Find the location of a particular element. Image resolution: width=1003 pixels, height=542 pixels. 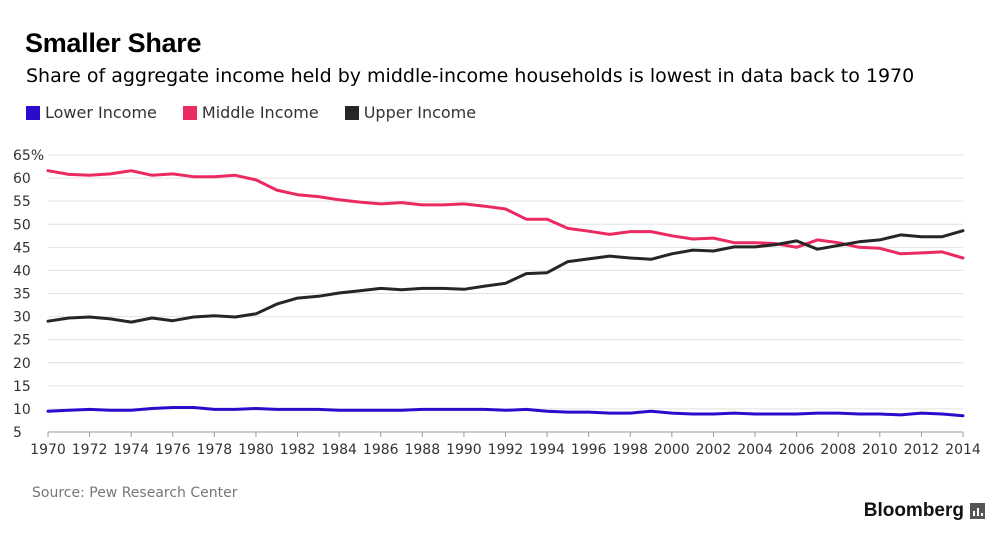

legend-label-lower: Lower Income is located at coordinates (101, 112).